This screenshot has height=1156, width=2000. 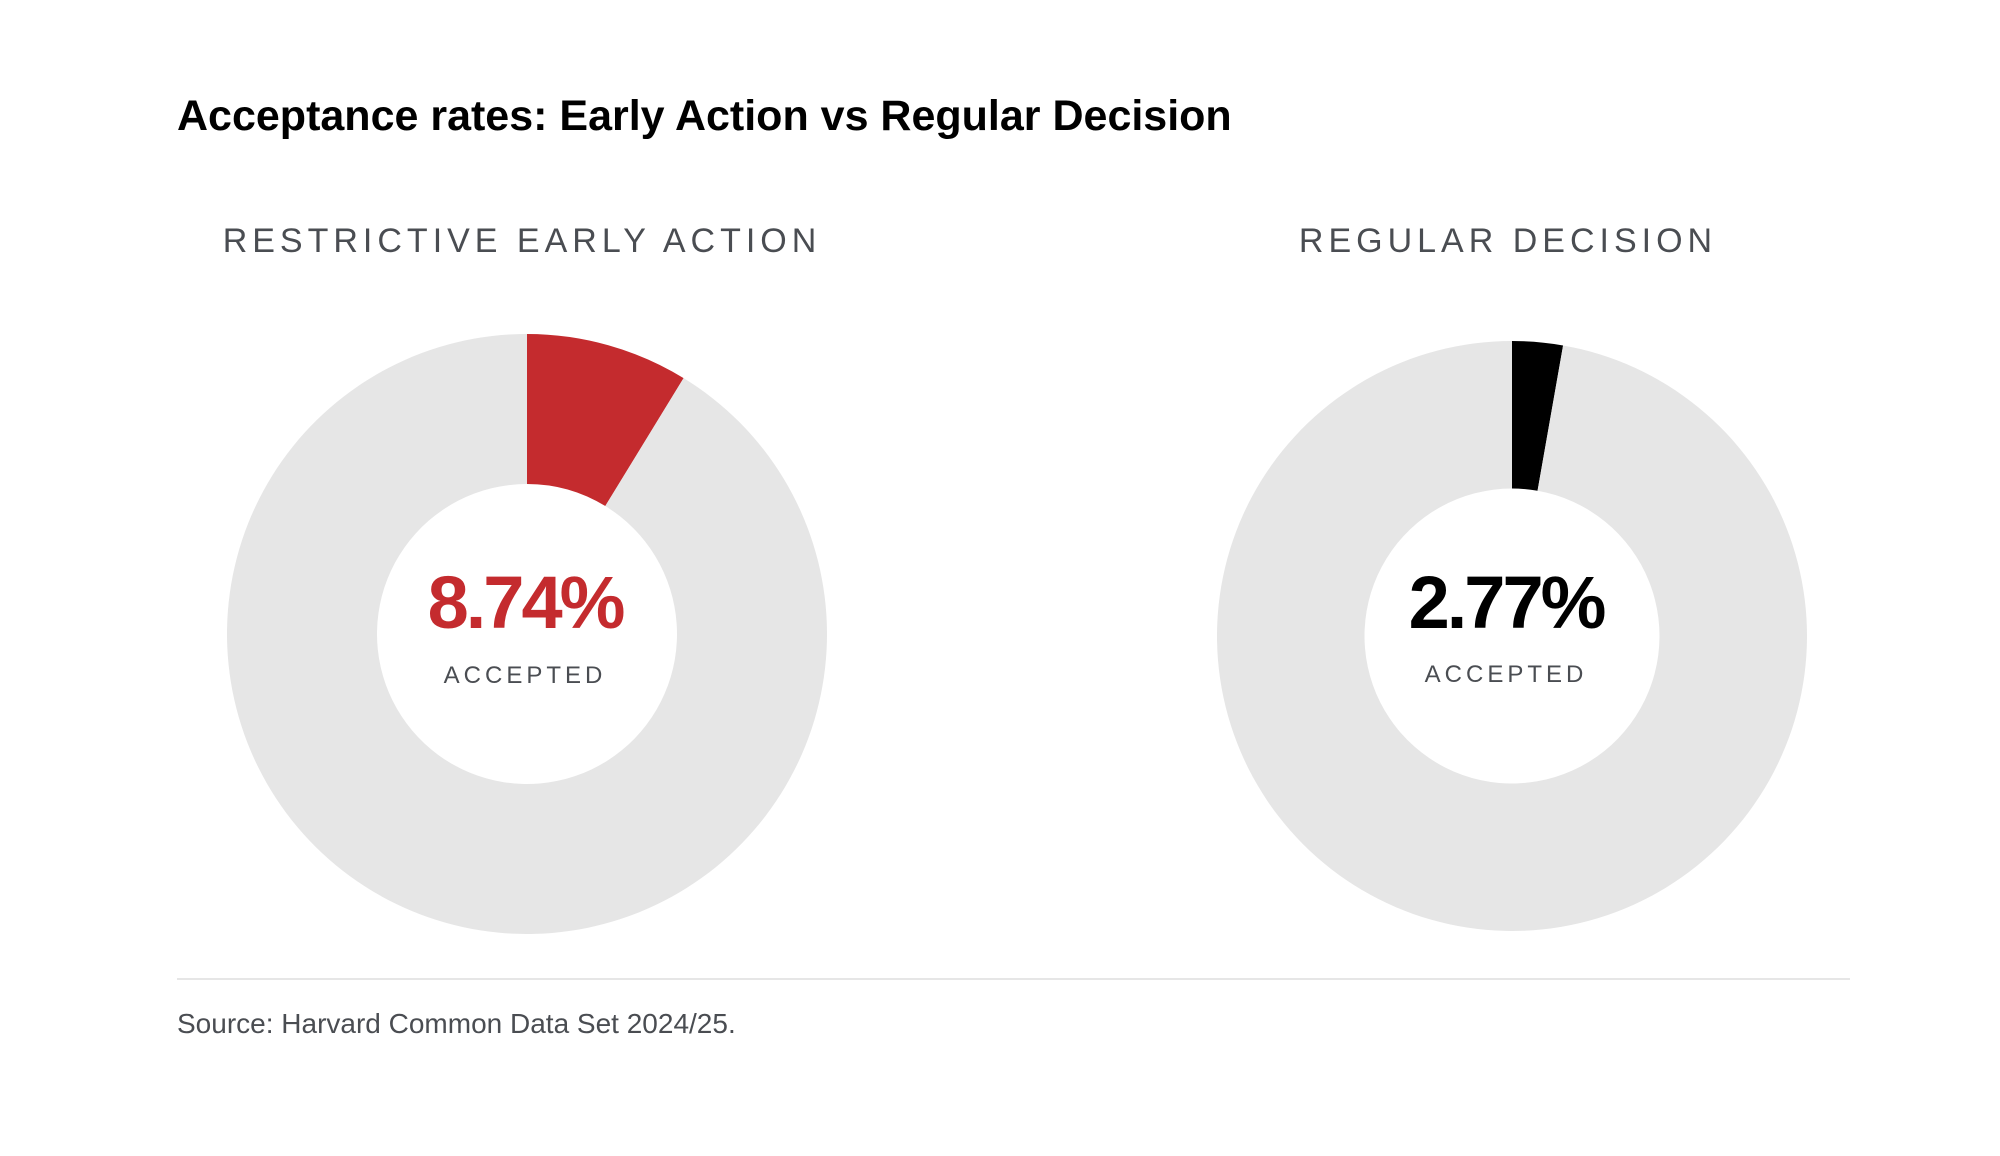 What do you see at coordinates (456, 1023) in the screenshot?
I see `source-note: Source: Harvard Common Data Set 2024/25.` at bounding box center [456, 1023].